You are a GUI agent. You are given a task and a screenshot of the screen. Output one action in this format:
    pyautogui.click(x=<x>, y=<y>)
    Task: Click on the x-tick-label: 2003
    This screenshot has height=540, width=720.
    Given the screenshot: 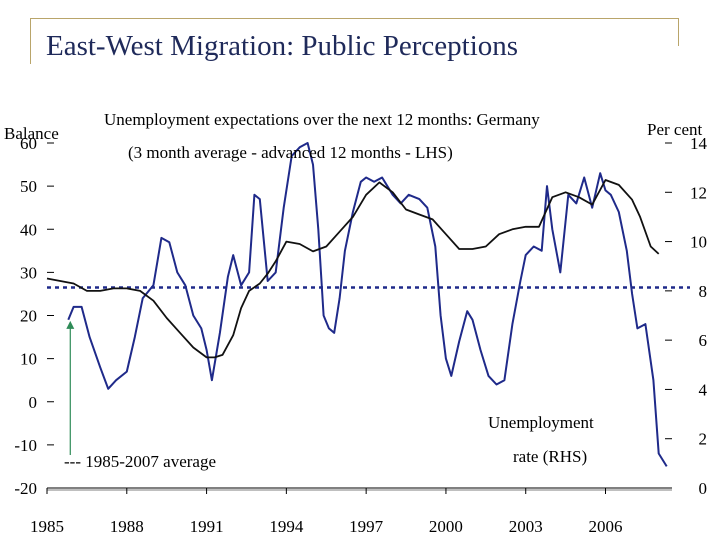 What is the action you would take?
    pyautogui.click(x=526, y=526)
    